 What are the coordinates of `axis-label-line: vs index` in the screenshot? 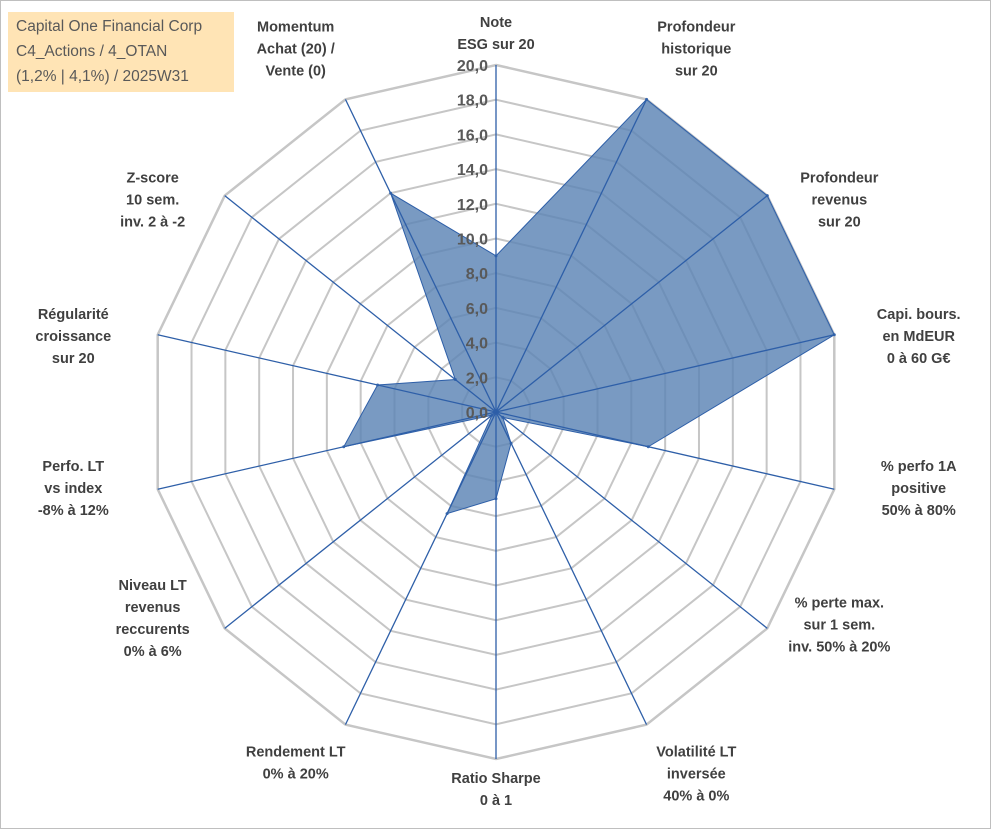 It's located at (73, 489).